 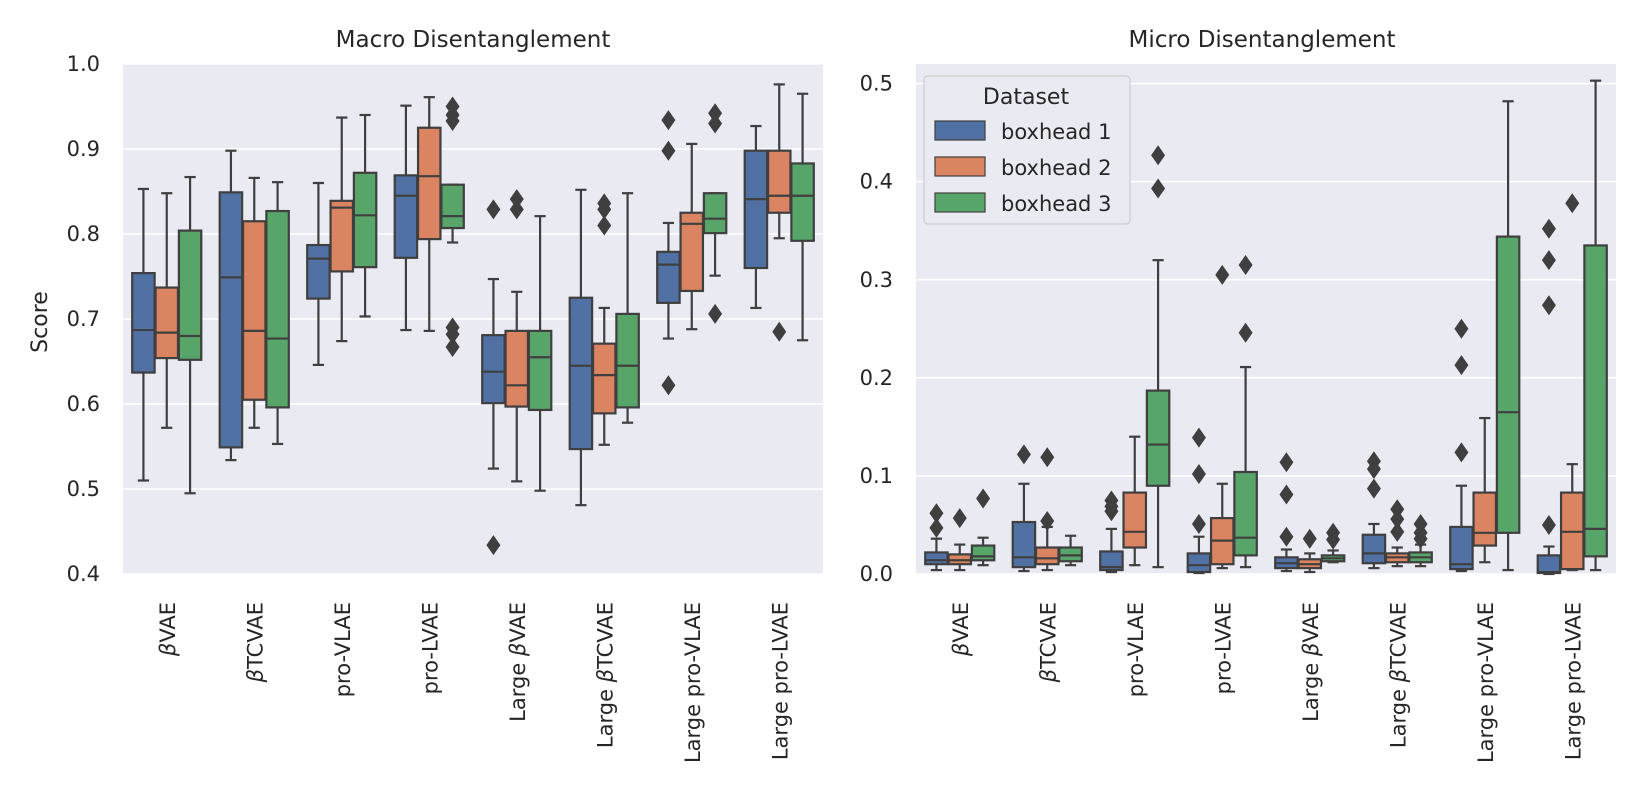 What do you see at coordinates (693, 682) in the screenshot?
I see `x-tick-label: Large pro-VLAE` at bounding box center [693, 682].